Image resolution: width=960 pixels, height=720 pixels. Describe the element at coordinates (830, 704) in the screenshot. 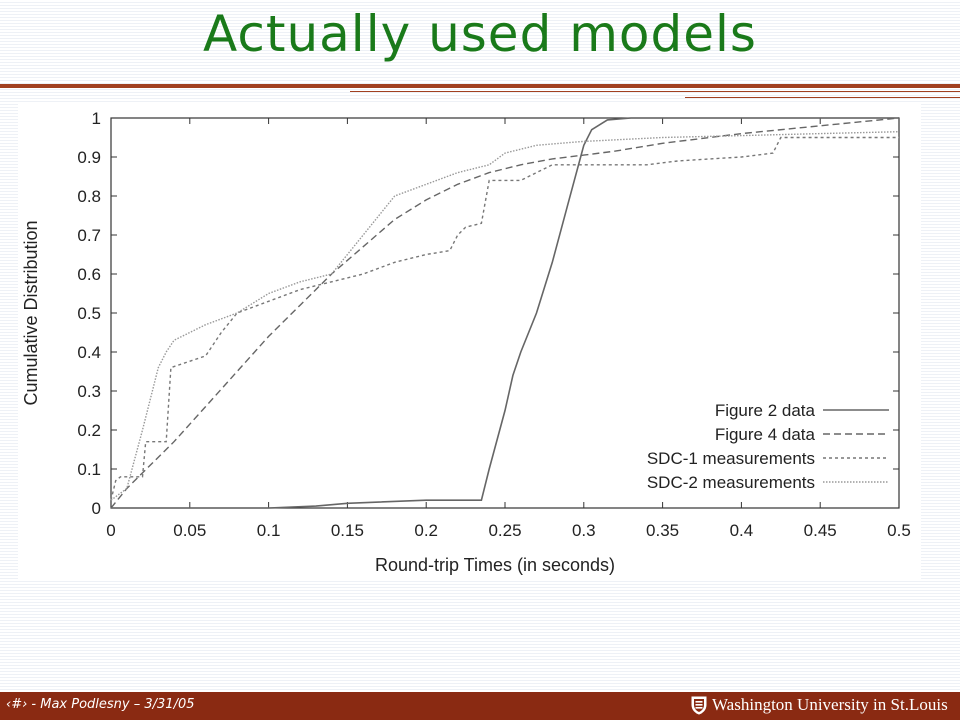

I see `footer-university-name: Washington University in St.Louis` at that location.